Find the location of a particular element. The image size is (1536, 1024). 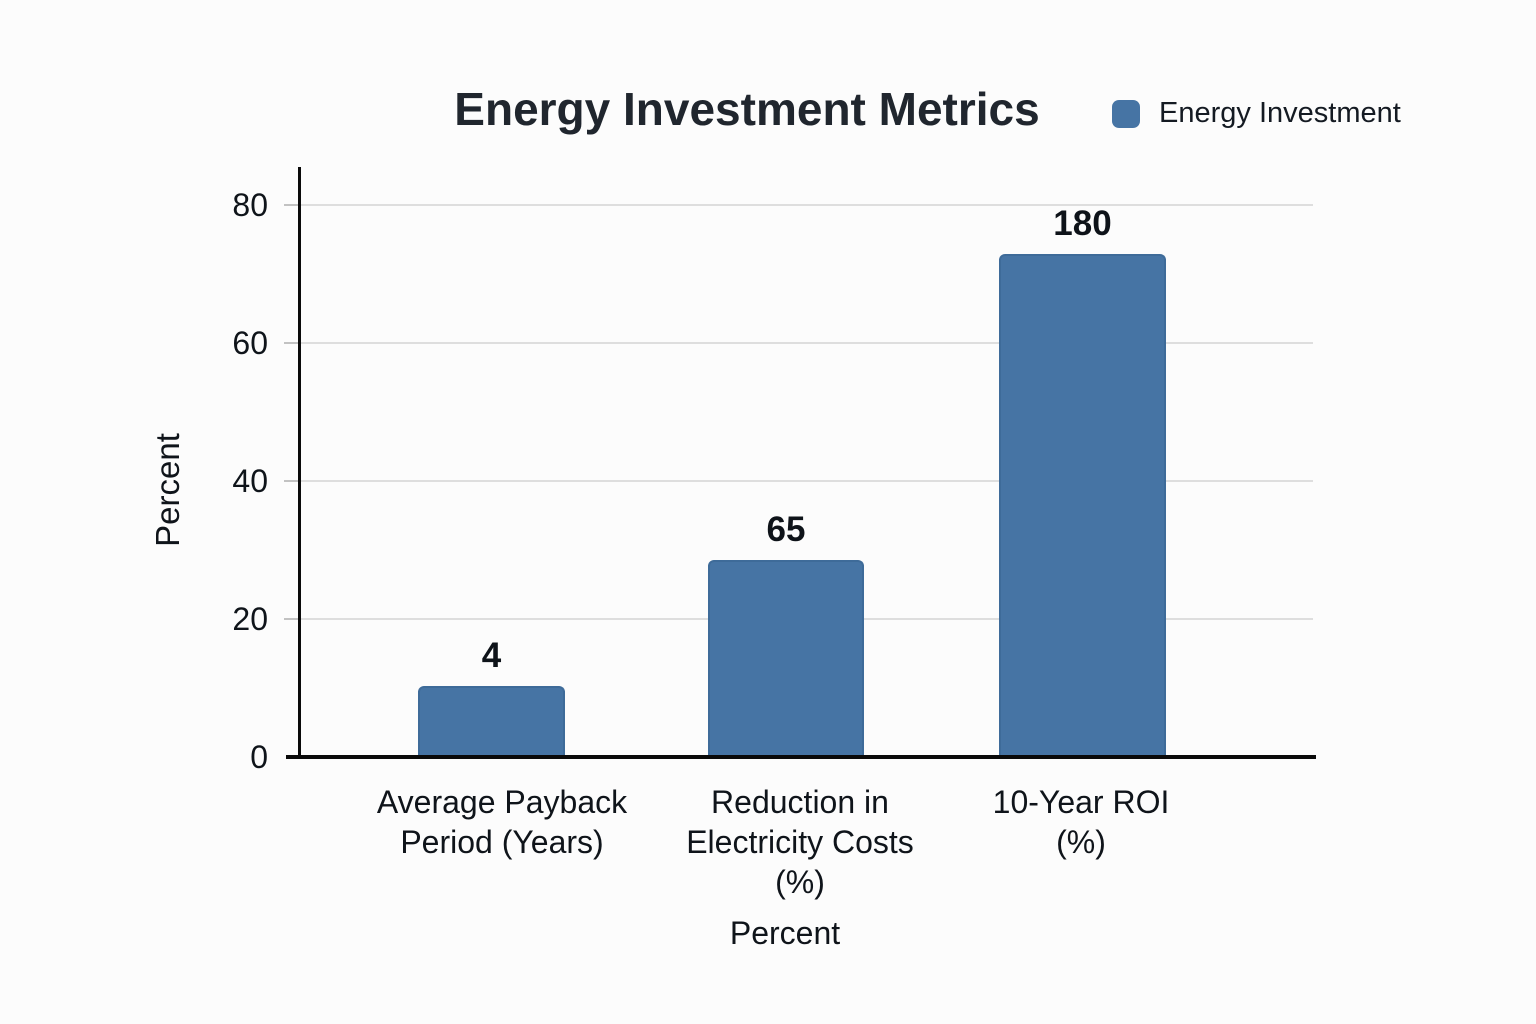

legend: Energy Investment is located at coordinates (1256, 113).